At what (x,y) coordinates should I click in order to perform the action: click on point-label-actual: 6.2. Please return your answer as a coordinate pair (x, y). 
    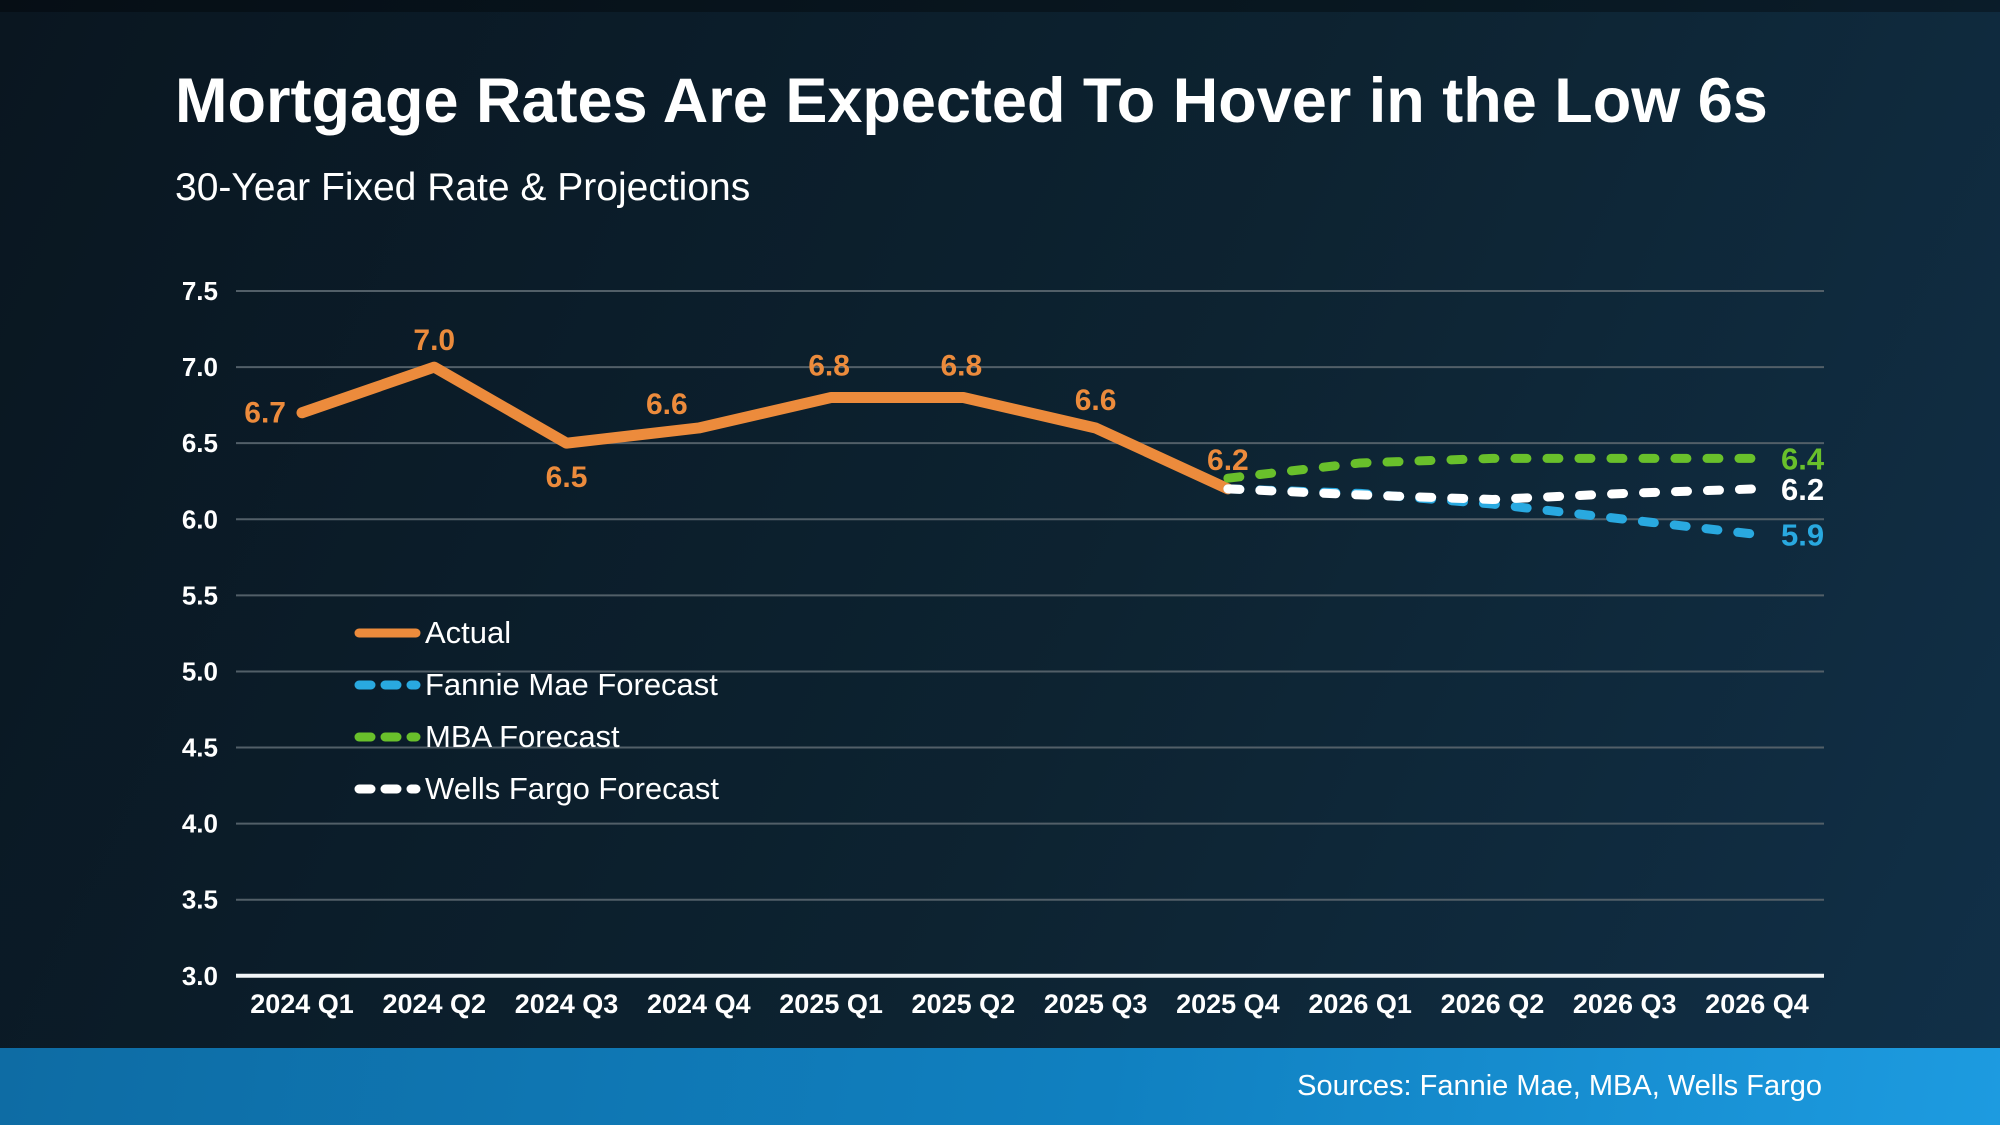
    Looking at the image, I should click on (1228, 460).